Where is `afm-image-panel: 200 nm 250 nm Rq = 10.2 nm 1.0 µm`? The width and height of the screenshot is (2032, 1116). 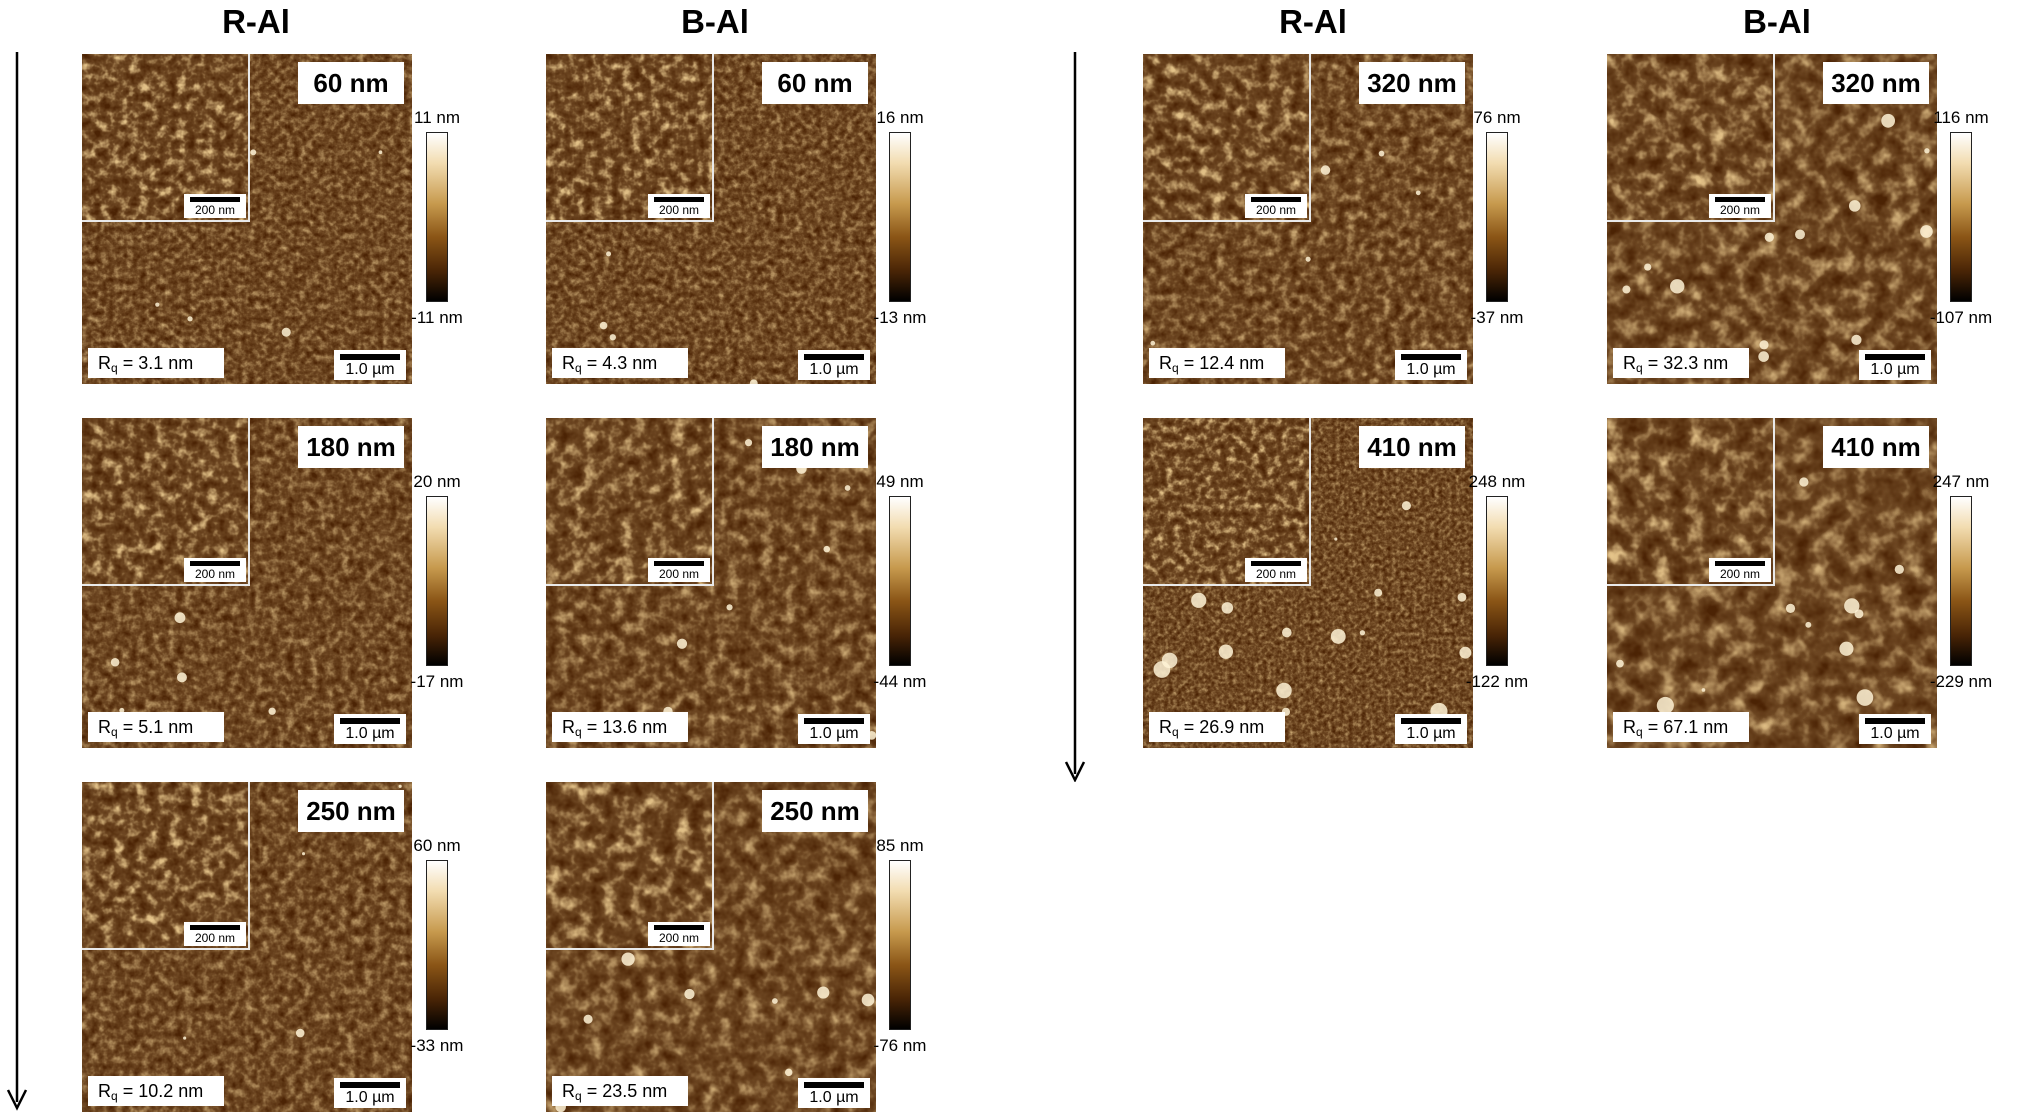 afm-image-panel: 200 nm 250 nm Rq = 10.2 nm 1.0 µm is located at coordinates (247, 947).